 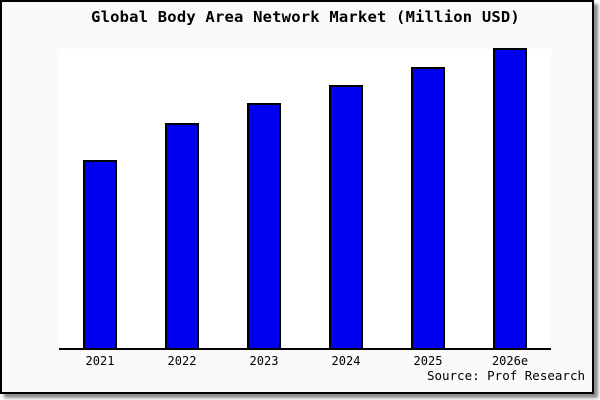 I want to click on x-tick-label-2021: 2021, so click(x=100, y=361).